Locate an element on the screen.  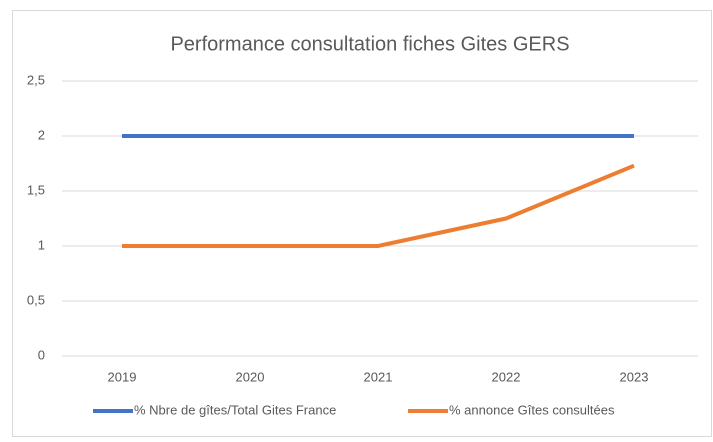
x-tick-label: 2021 is located at coordinates (378, 376).